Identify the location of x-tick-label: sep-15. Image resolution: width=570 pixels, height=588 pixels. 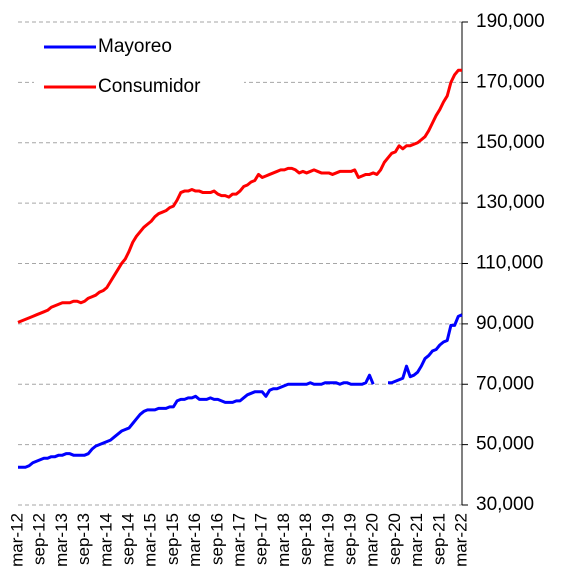
(172, 539).